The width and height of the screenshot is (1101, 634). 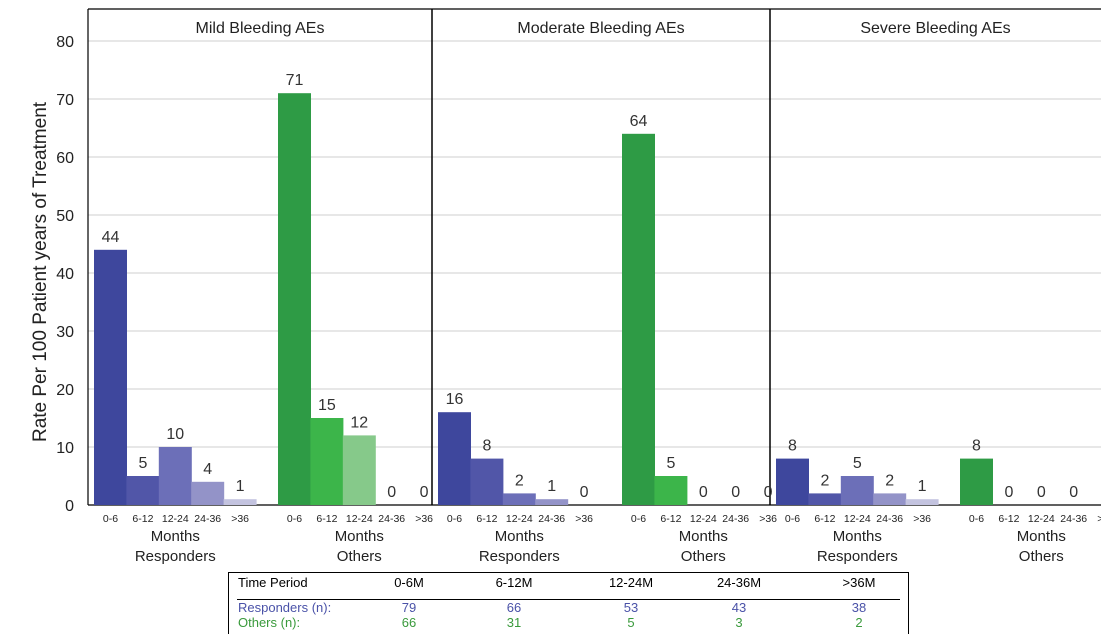 I want to click on data-label: 44, so click(x=111, y=237).